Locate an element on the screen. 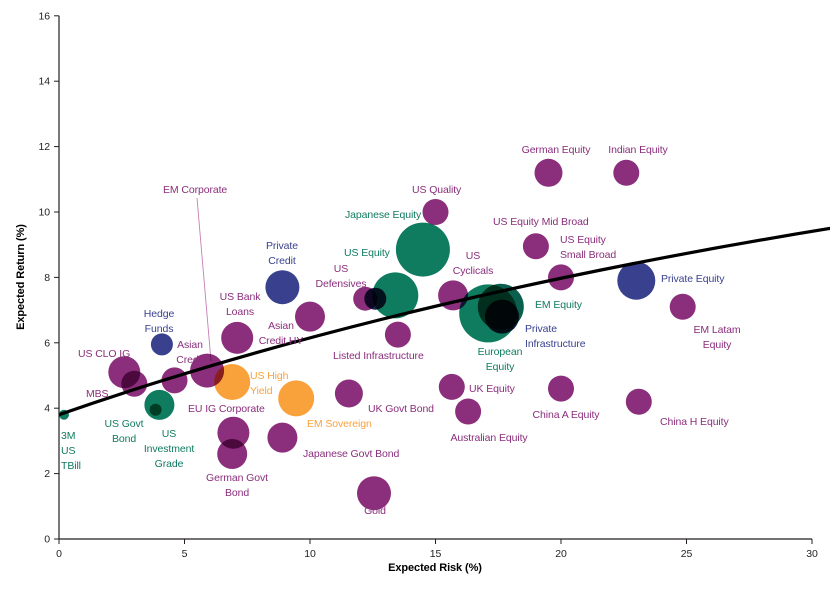 The height and width of the screenshot is (598, 830). bubble-private-credit is located at coordinates (282, 287).